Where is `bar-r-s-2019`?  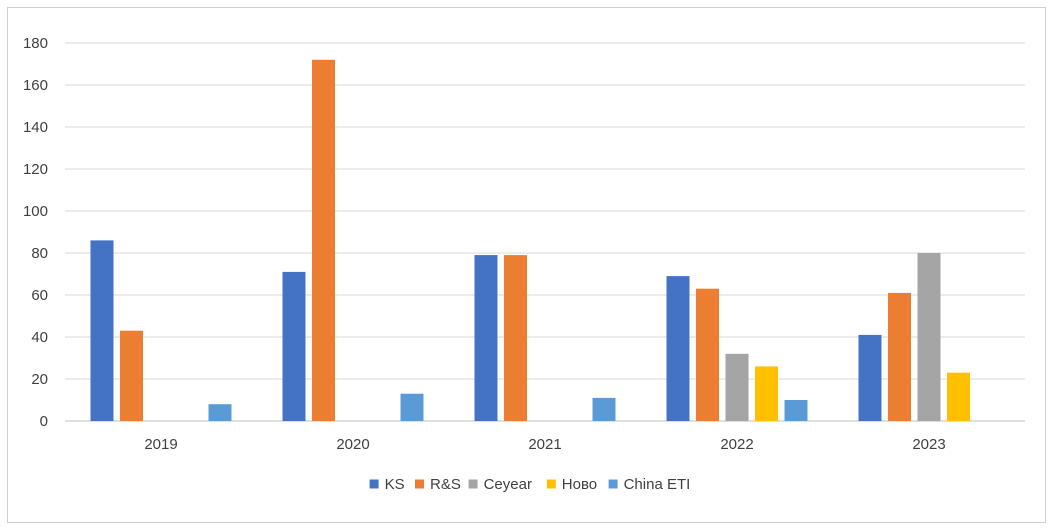 bar-r-s-2019 is located at coordinates (131, 375).